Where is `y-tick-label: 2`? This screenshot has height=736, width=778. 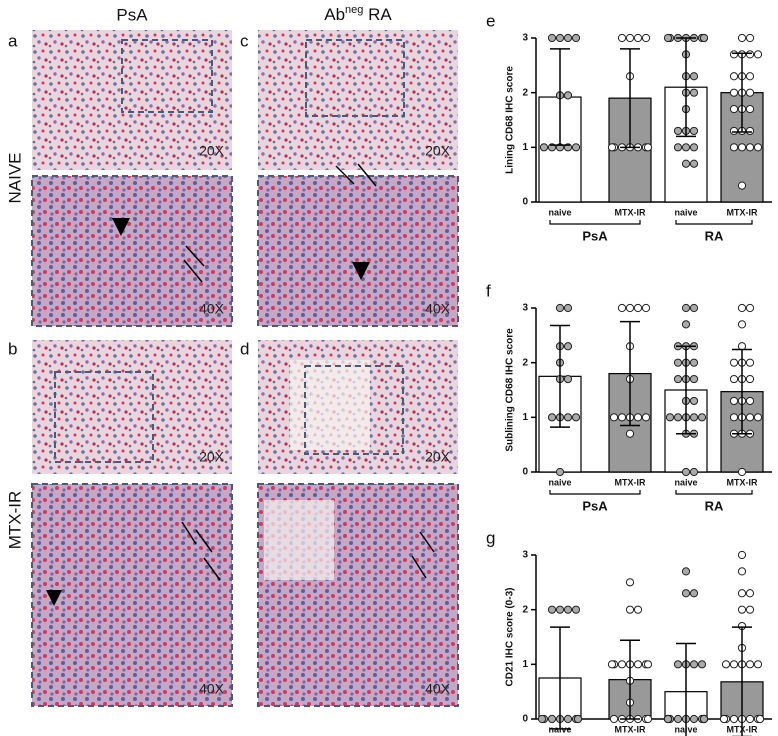
y-tick-label: 2 is located at coordinates (525, 362).